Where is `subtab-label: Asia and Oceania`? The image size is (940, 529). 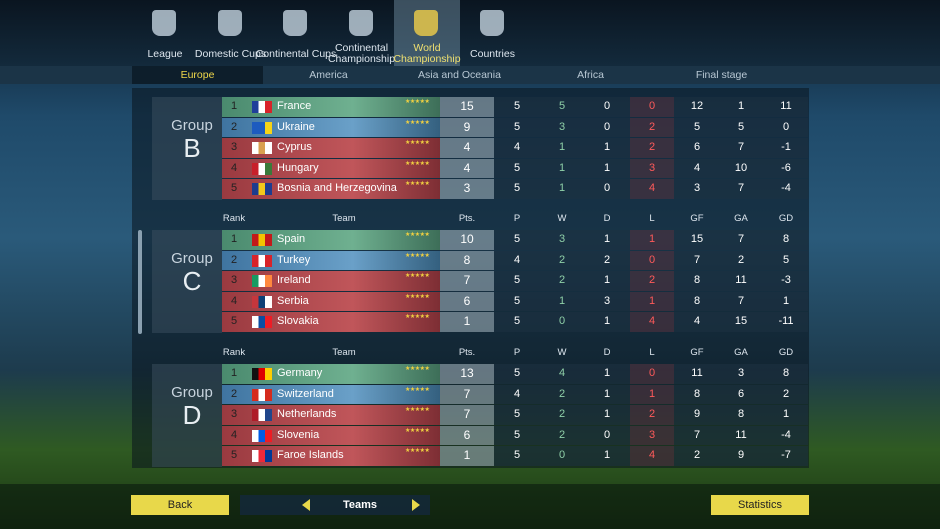 subtab-label: Asia and Oceania is located at coordinates (459, 75).